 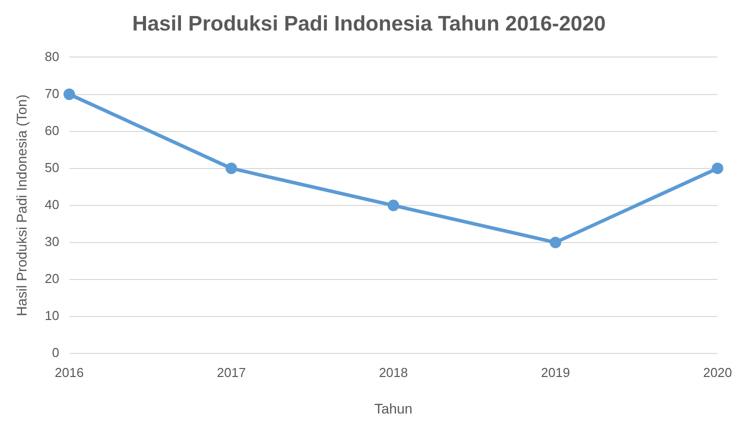 I want to click on y-tick-label: 50, so click(x=52, y=167).